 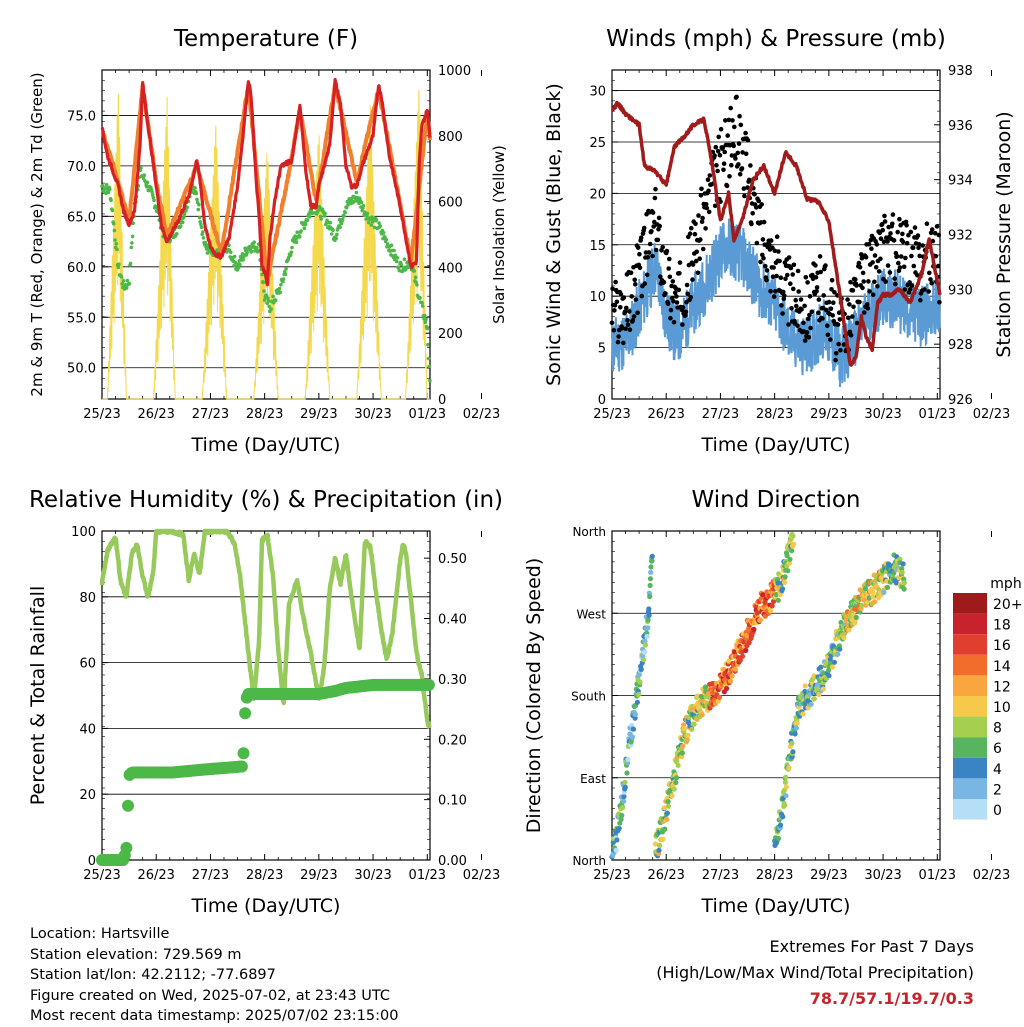 I want to click on y2-tick-label: 800, so click(x=450, y=137).